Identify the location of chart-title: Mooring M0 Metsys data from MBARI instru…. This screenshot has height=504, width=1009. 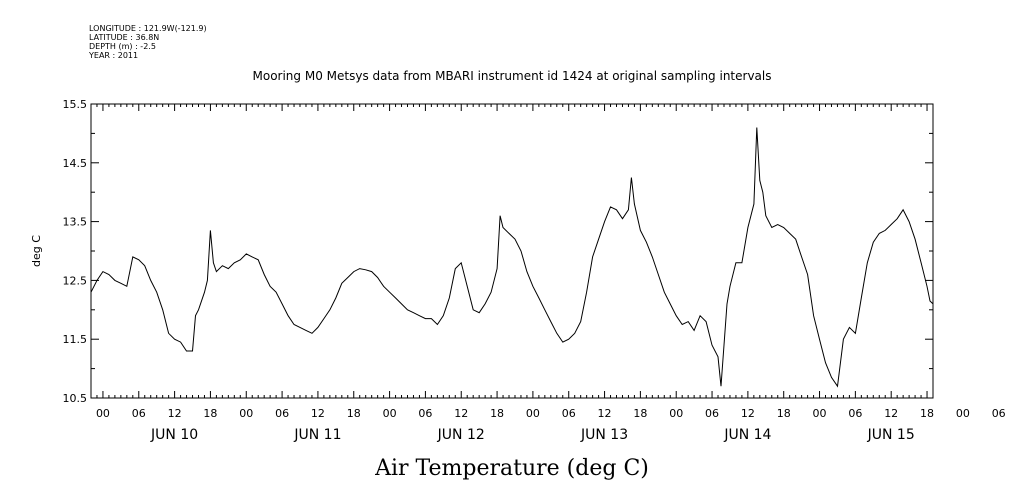
(512, 76).